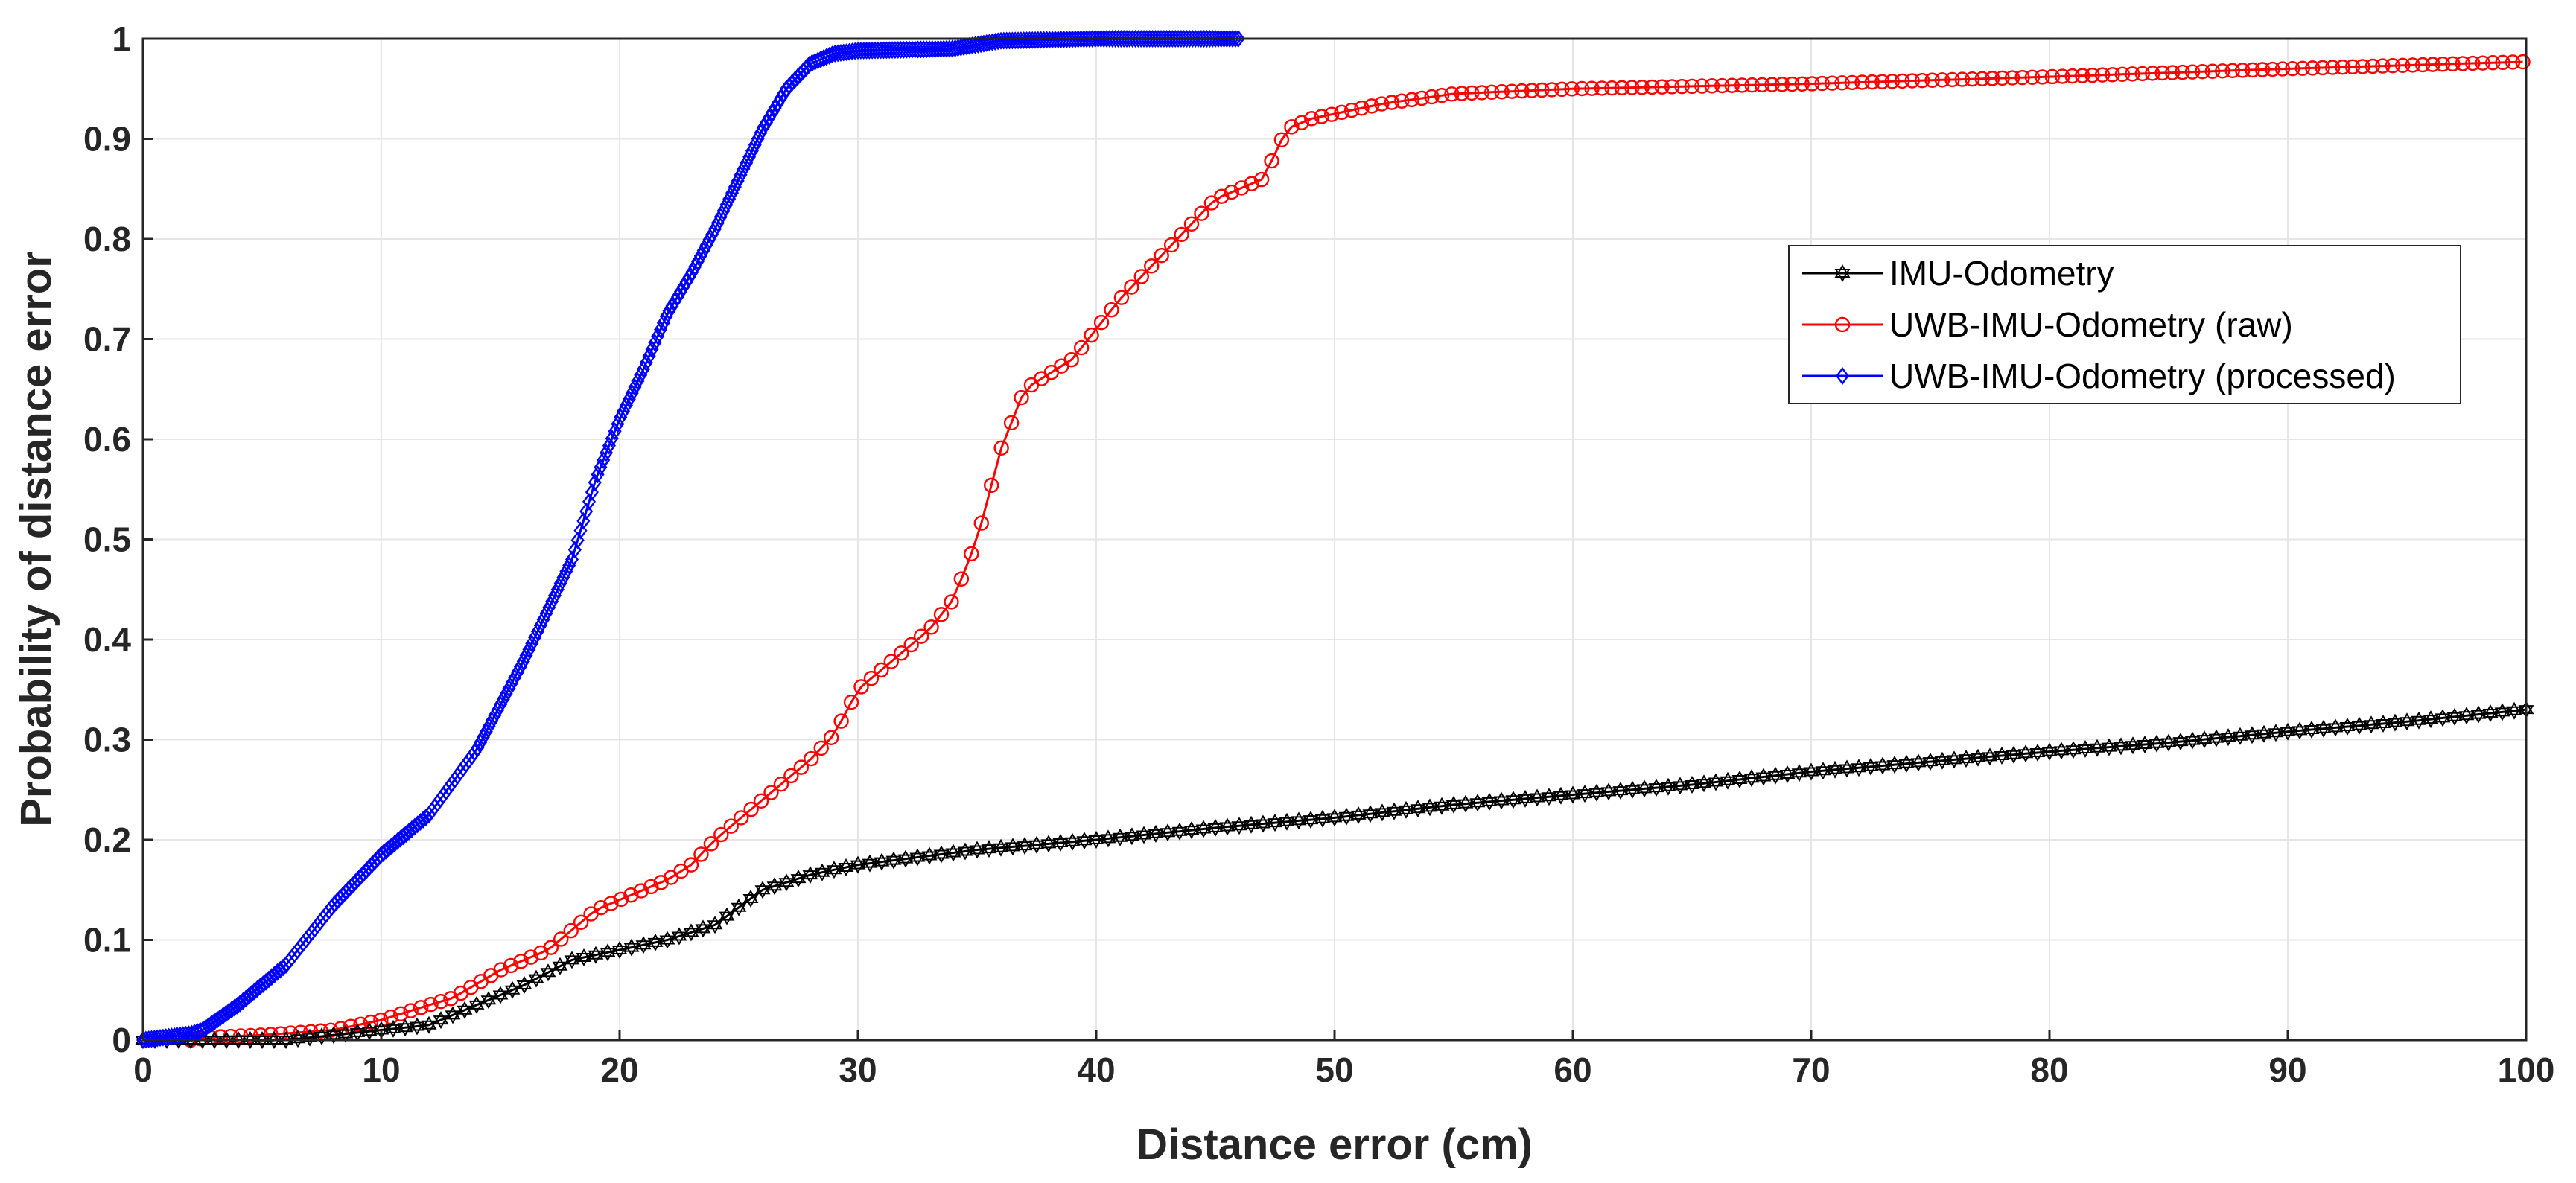  What do you see at coordinates (2099, 376) in the screenshot?
I see `legend-entry-uwb-processed: UWB-IMU-Odometry (processed)` at bounding box center [2099, 376].